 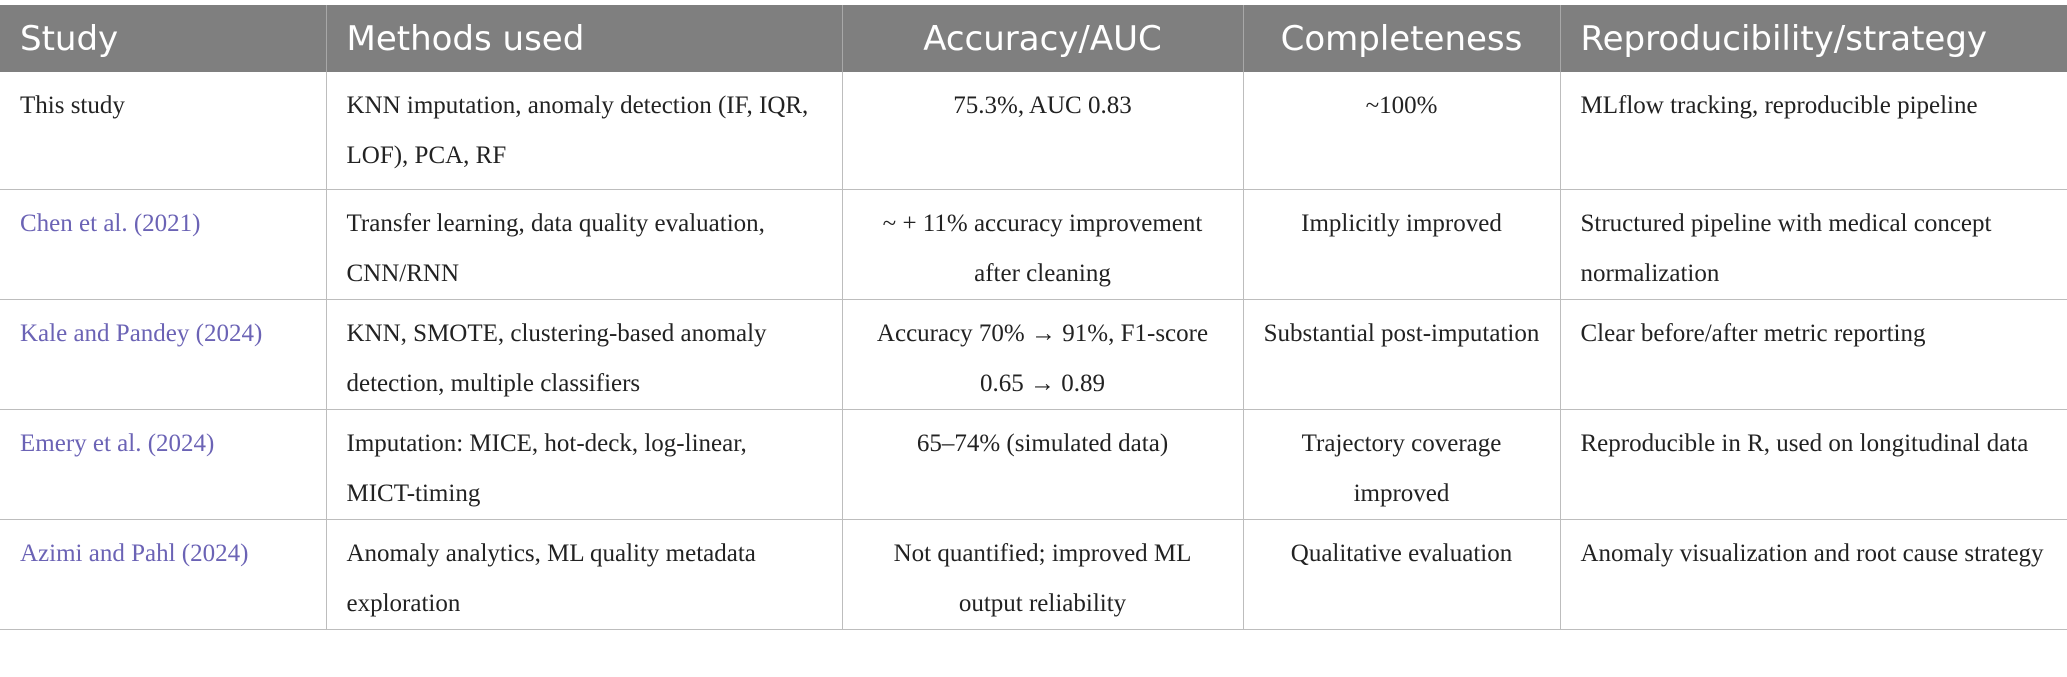 I want to click on header-completeness: Completeness, so click(x=1401, y=38).